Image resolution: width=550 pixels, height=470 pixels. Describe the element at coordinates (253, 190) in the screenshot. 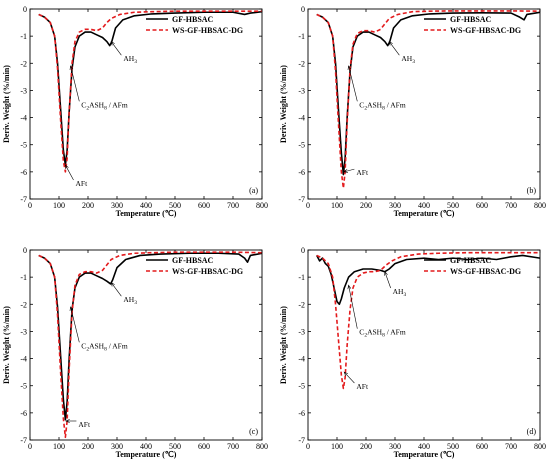

I see `panel-label: (a)` at that location.